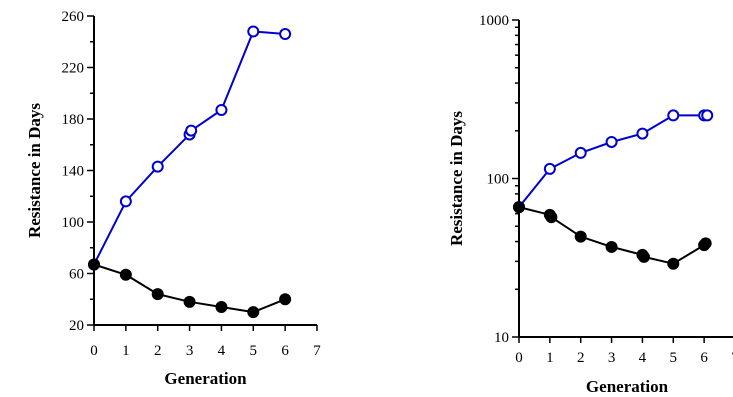 Image resolution: width=733 pixels, height=397 pixels. Describe the element at coordinates (76, 326) in the screenshot. I see `y-tick-label: 20` at that location.